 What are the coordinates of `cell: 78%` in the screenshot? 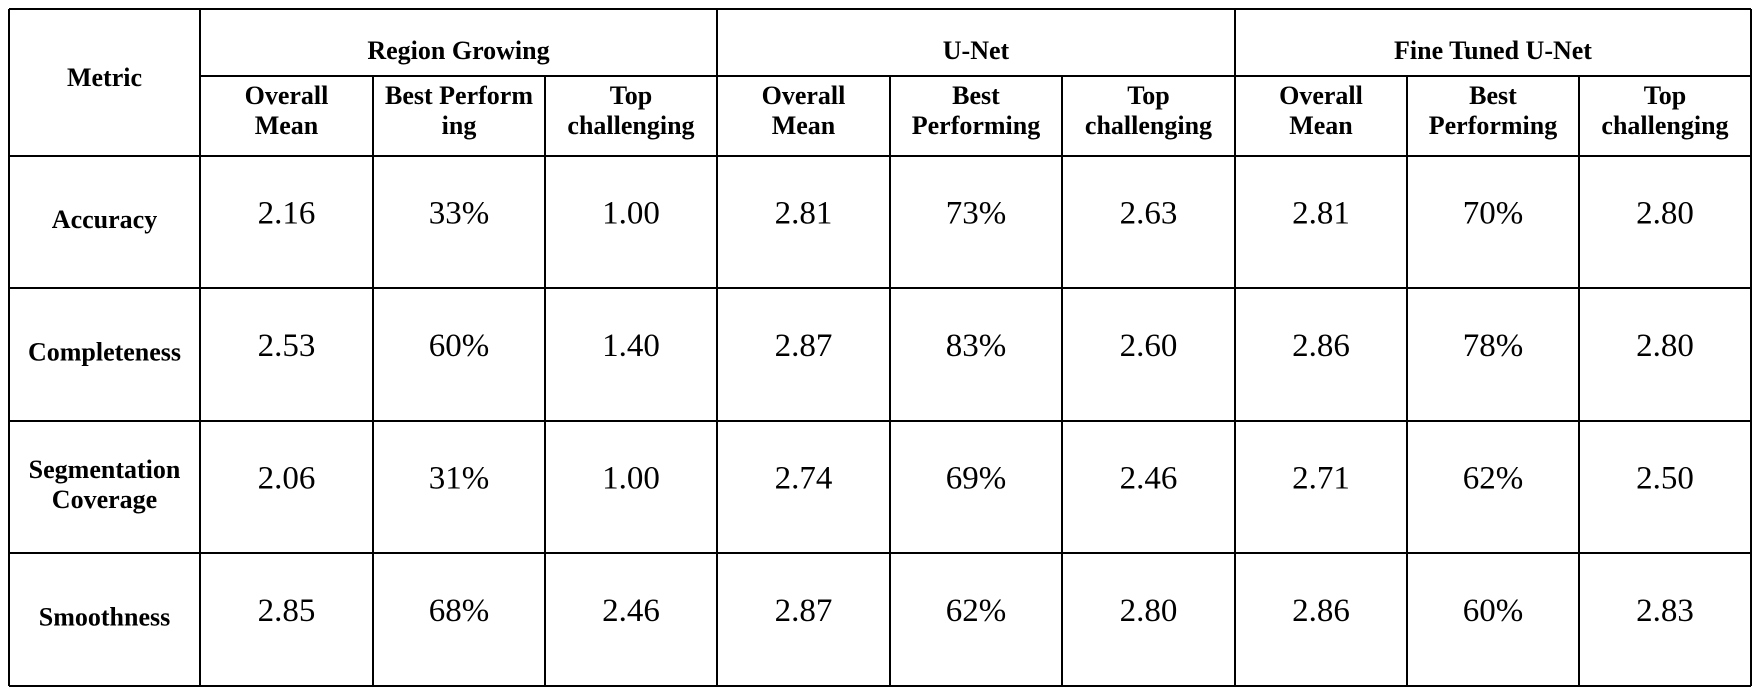 It's located at (1493, 346).